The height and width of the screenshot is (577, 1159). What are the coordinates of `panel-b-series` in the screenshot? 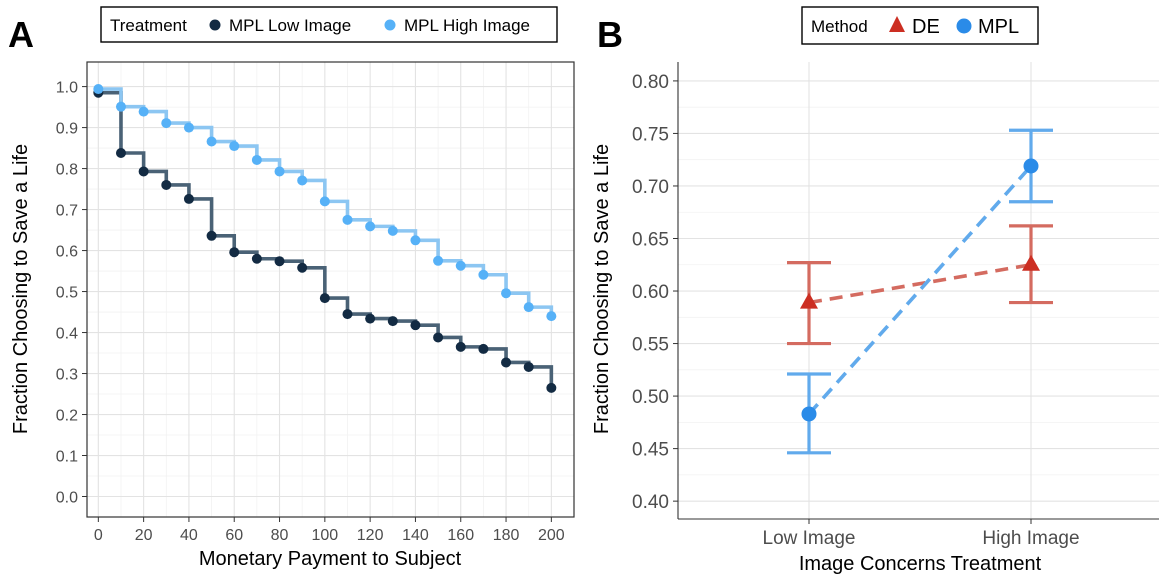 It's located at (920, 291).